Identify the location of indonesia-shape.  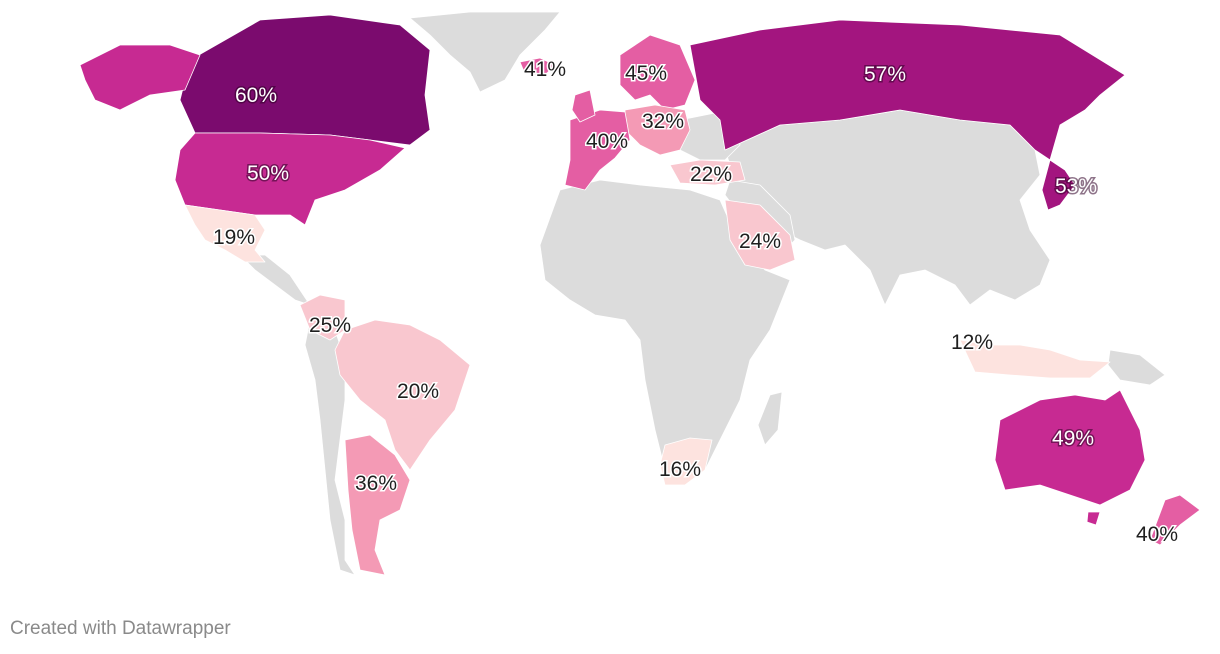
(1035, 359).